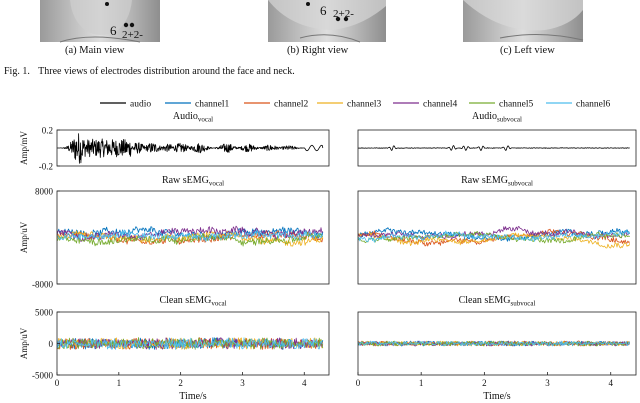 This screenshot has height=403, width=640. I want to click on panel-clean-semg-subvocal: Clean sEMGsubvocal 0 1 2 3 4 Time/s, so click(496, 348).